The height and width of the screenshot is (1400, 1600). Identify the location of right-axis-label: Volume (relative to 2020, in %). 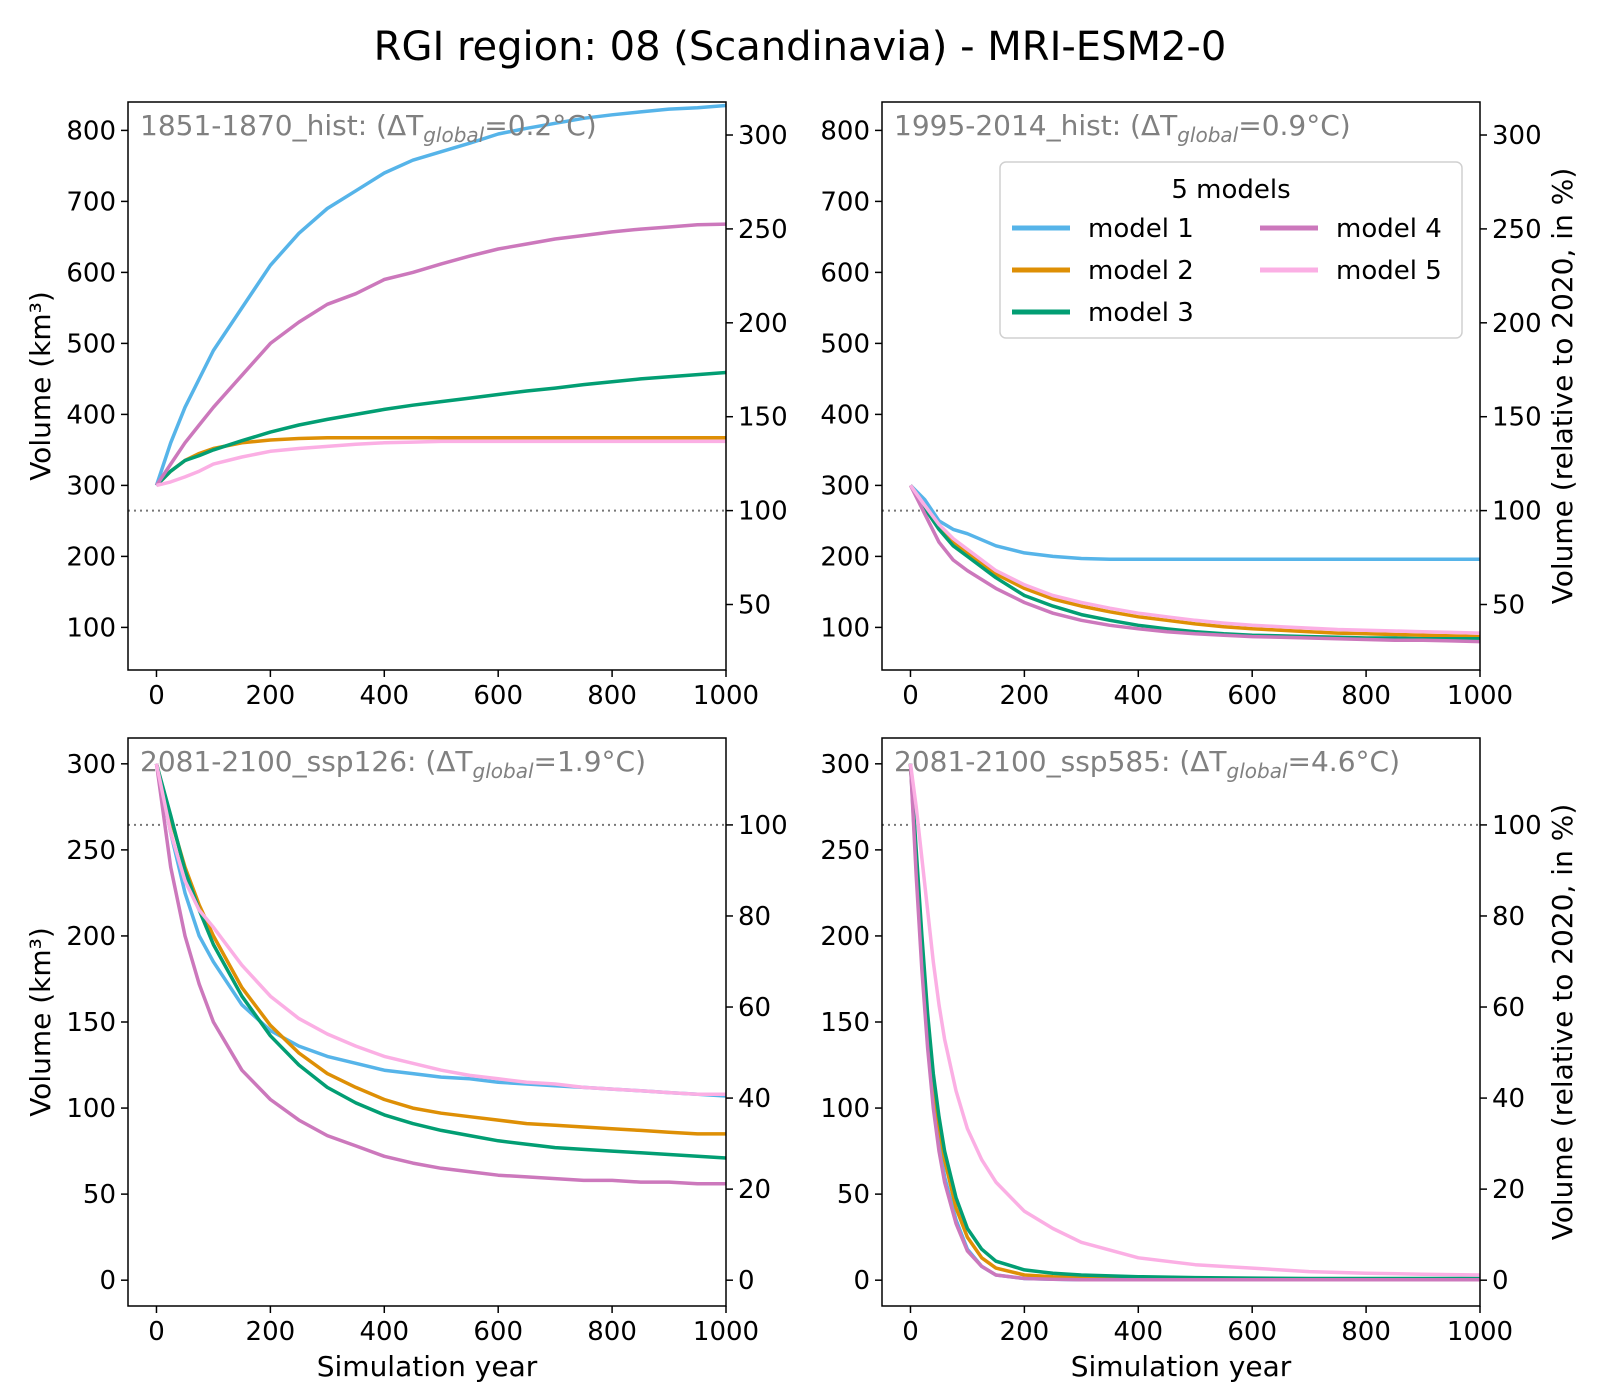
(1562, 1022).